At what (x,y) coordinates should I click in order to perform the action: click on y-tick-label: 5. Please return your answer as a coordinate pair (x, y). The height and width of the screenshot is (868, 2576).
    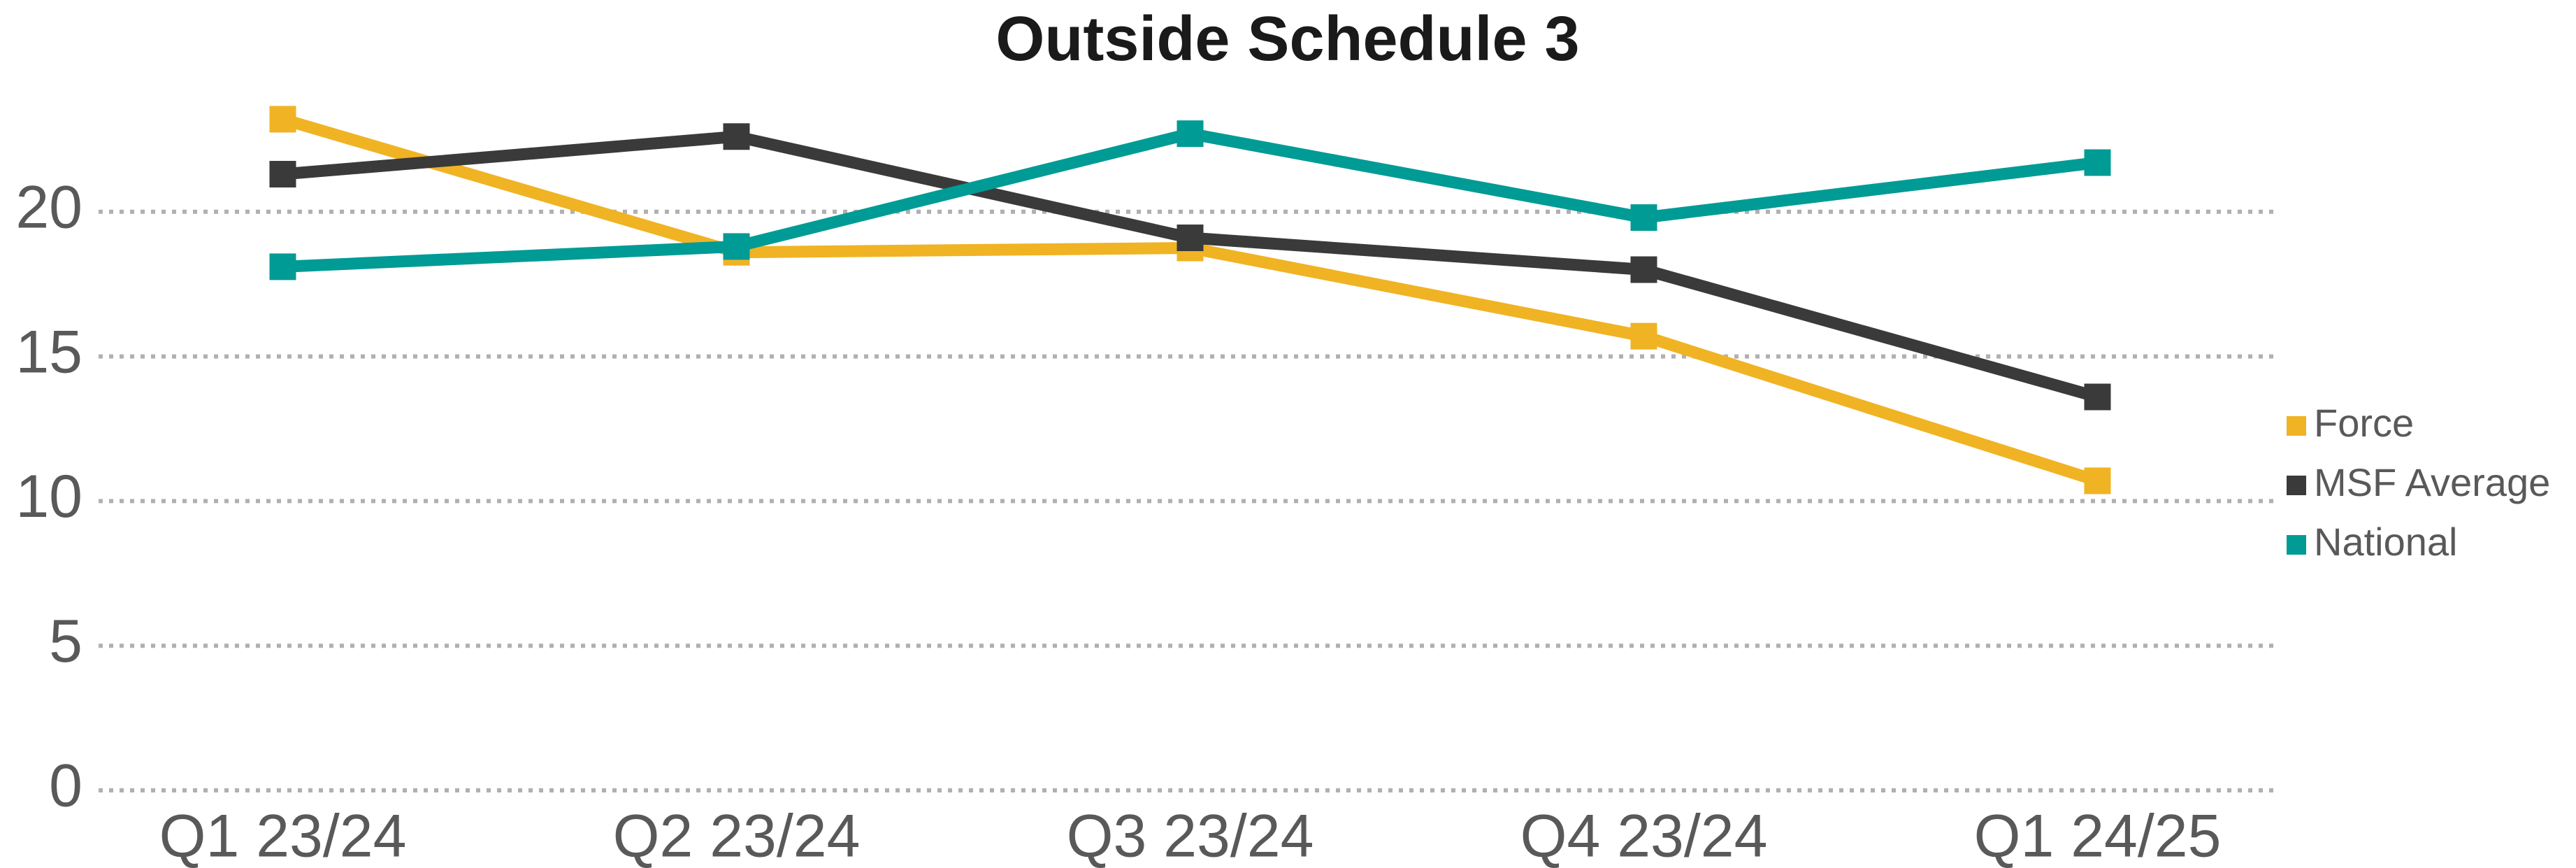
    Looking at the image, I should click on (65, 641).